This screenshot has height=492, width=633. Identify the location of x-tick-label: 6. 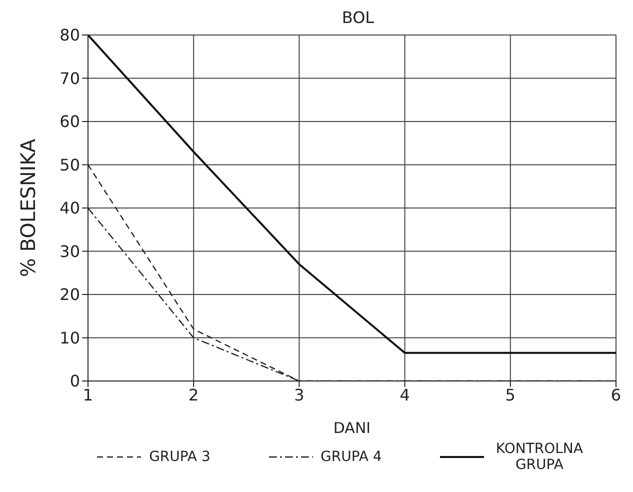
(616, 394).